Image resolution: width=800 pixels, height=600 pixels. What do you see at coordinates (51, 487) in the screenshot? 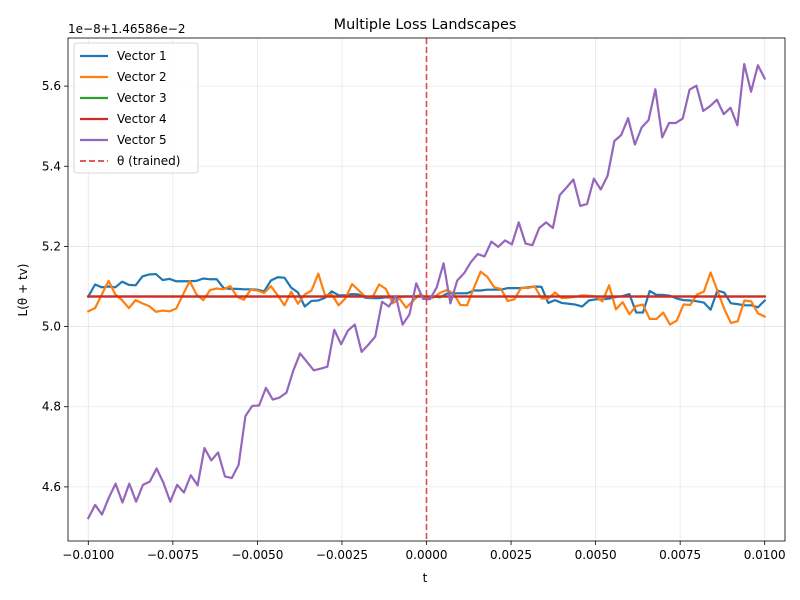
I see `y-tick-label: 4.6` at bounding box center [51, 487].